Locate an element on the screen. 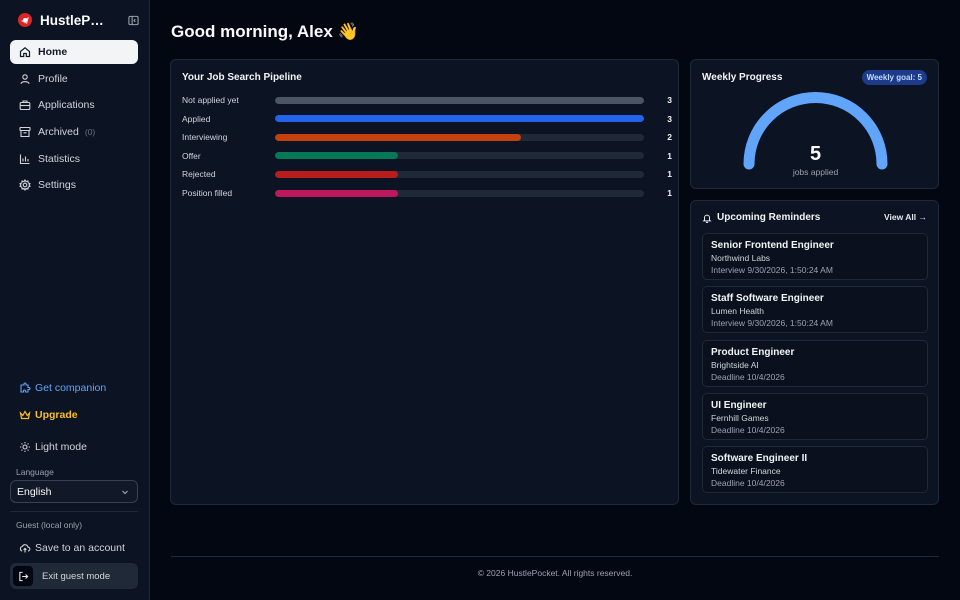 This screenshot has width=960, height=600. sidebar-divider is located at coordinates (74, 511).